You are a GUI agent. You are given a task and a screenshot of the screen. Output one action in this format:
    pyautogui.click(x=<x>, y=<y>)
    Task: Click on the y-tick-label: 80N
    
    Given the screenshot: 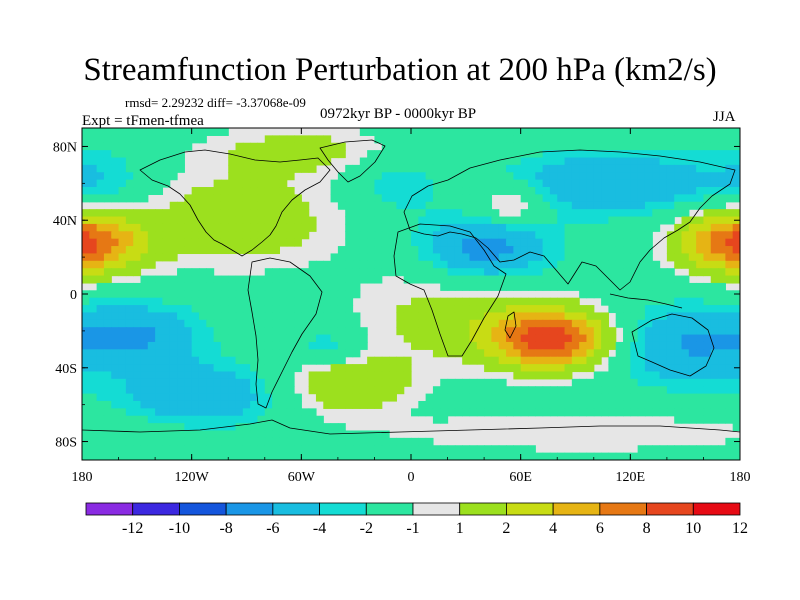 What is the action you would take?
    pyautogui.click(x=65, y=147)
    